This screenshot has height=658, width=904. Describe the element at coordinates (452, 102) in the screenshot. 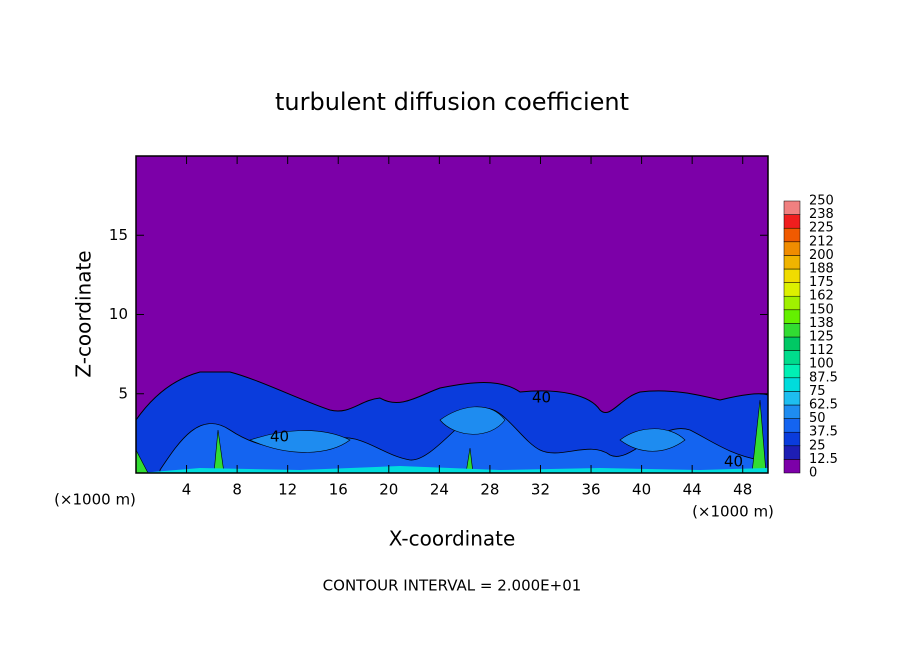

I see `chart-title: turbulent diffusion coefficient` at that location.